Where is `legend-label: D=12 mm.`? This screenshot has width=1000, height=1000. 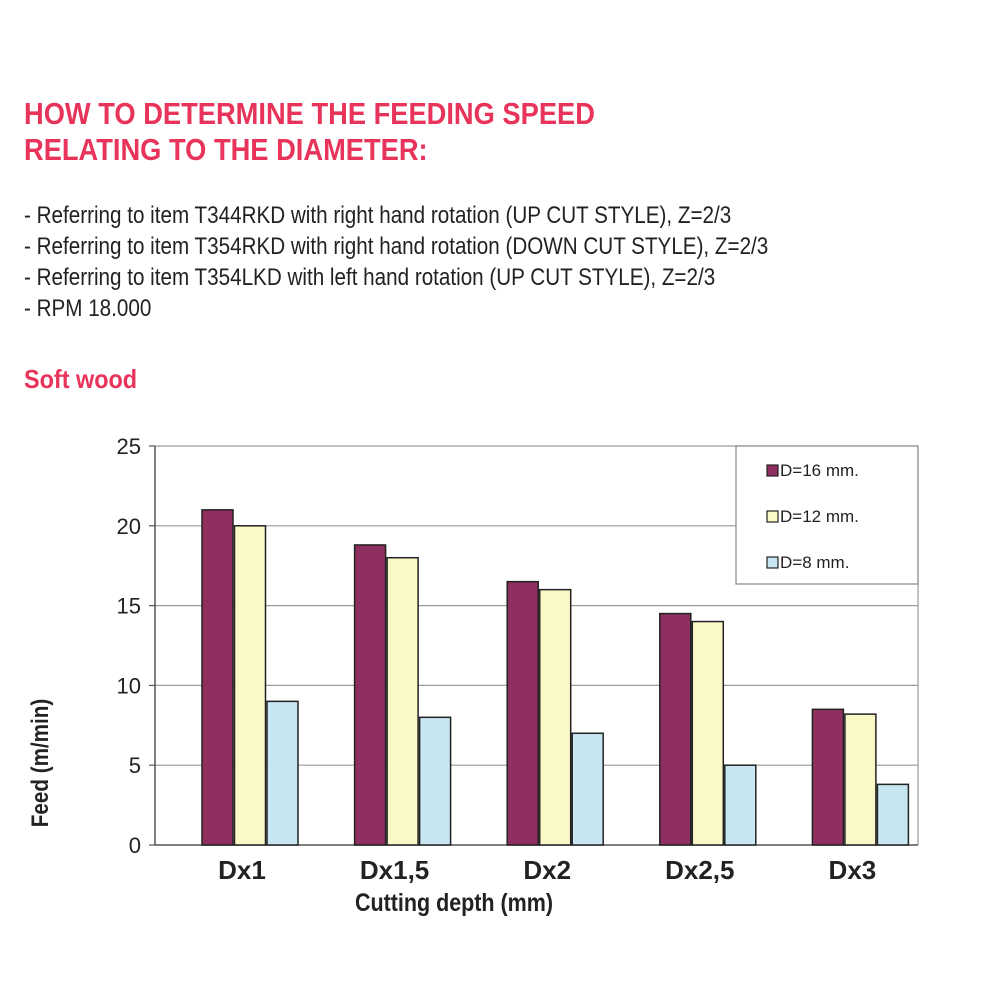 legend-label: D=12 mm. is located at coordinates (819, 516).